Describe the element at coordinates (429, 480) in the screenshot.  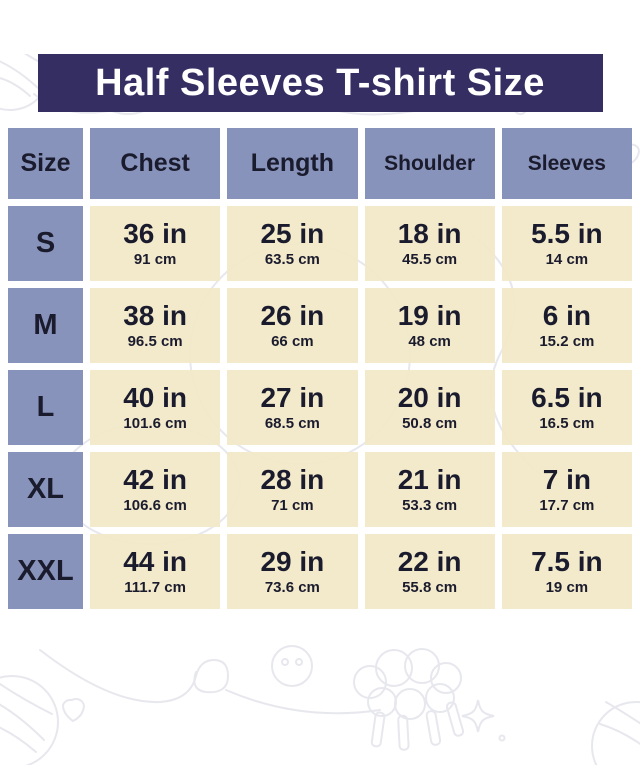
I see `value-inches: 21 in` at that location.